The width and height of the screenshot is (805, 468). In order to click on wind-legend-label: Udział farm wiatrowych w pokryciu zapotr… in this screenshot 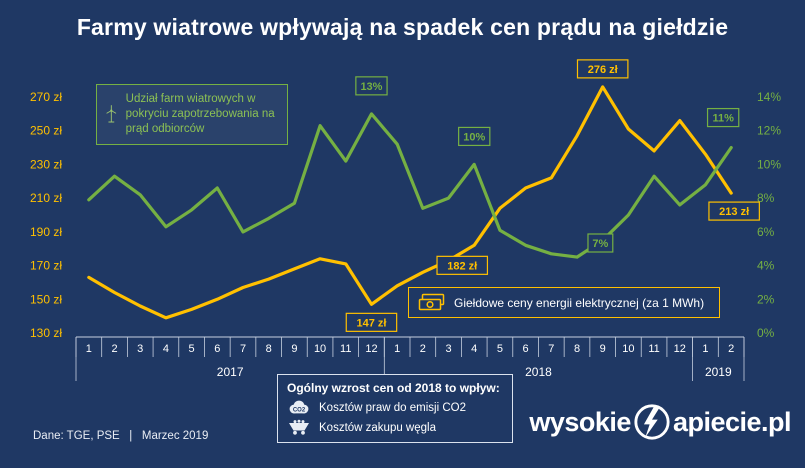, I will do `click(200, 114)`.